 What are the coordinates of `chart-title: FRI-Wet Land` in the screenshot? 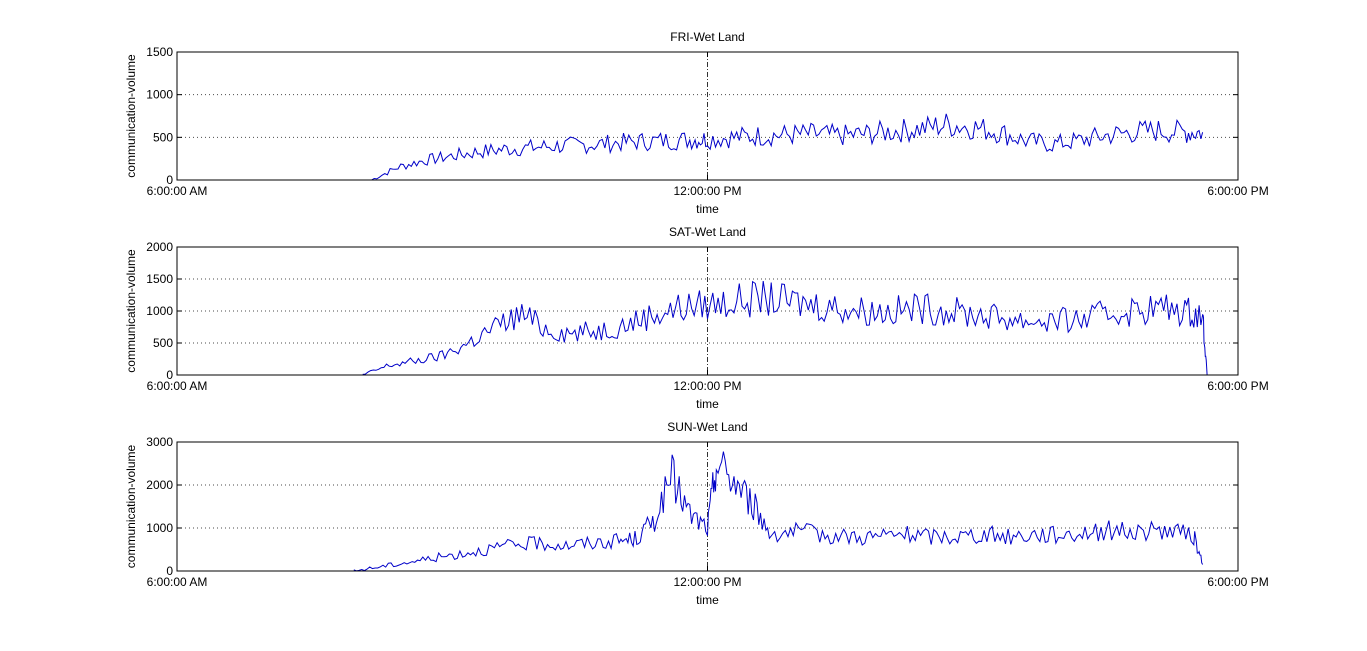 It's located at (707, 37).